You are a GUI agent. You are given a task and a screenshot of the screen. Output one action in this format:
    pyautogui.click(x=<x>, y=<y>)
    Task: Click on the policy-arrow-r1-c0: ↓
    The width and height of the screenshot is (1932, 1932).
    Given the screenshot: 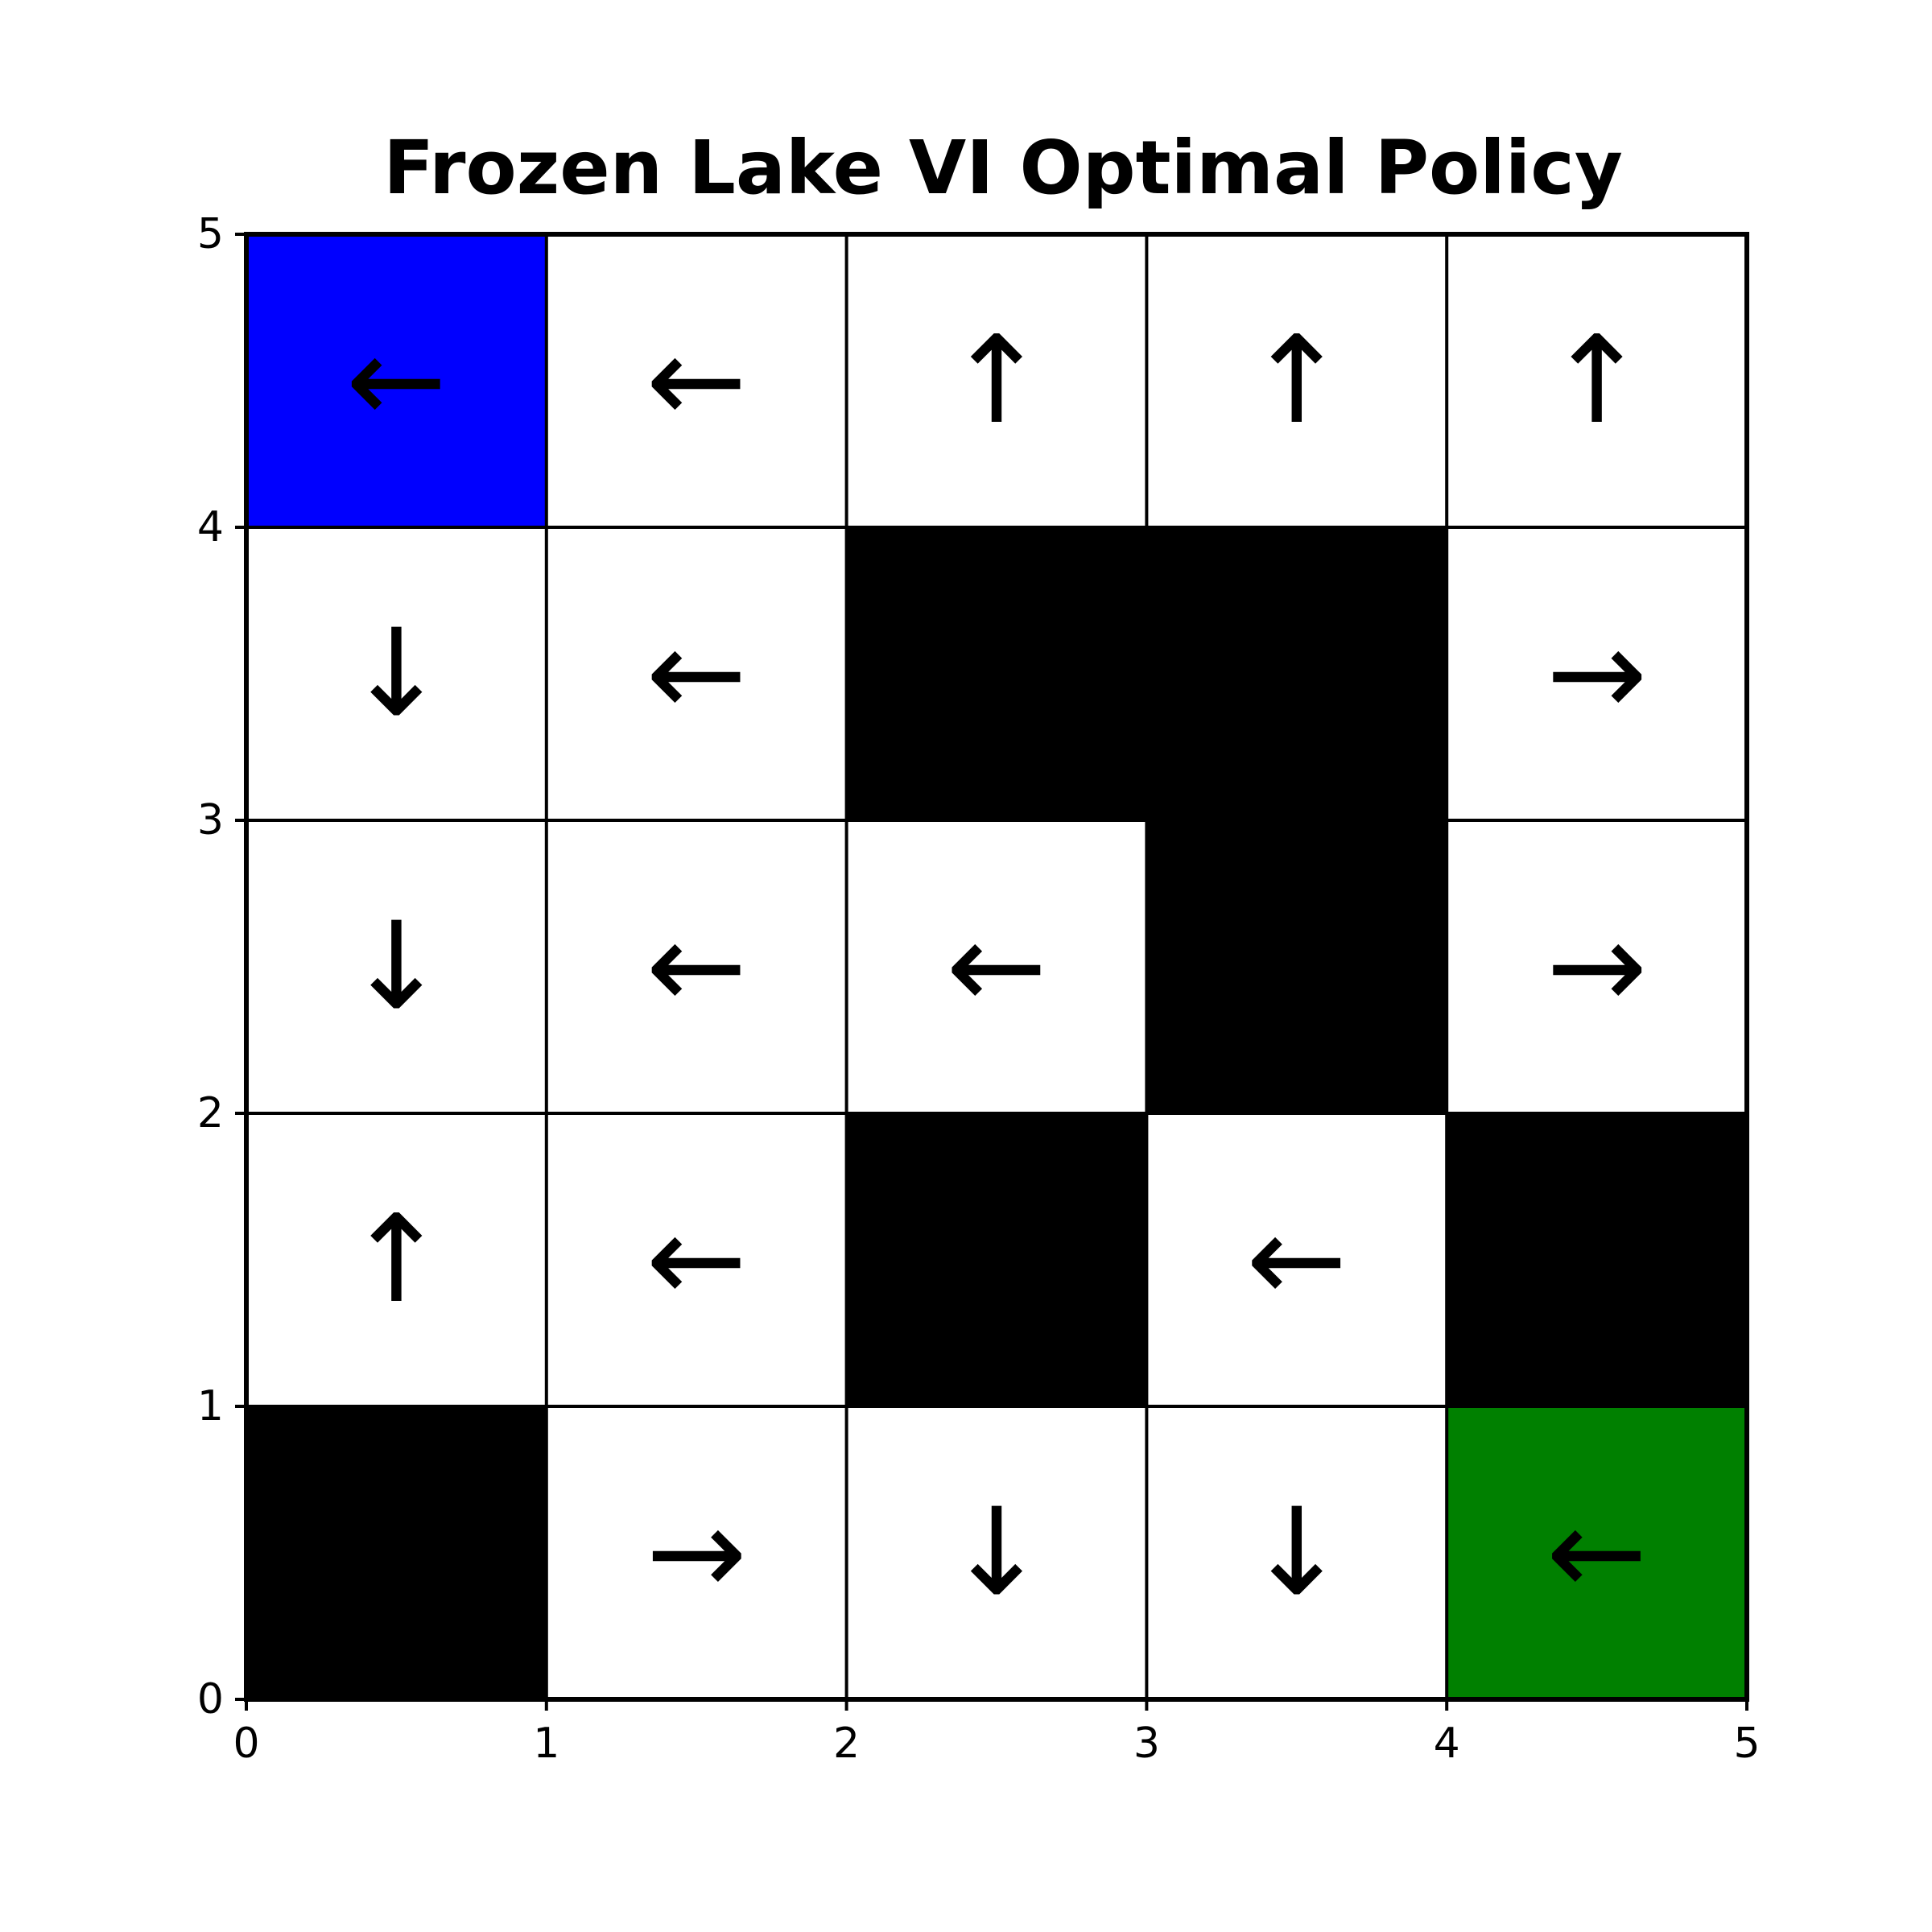 What is the action you would take?
    pyautogui.click(x=397, y=674)
    